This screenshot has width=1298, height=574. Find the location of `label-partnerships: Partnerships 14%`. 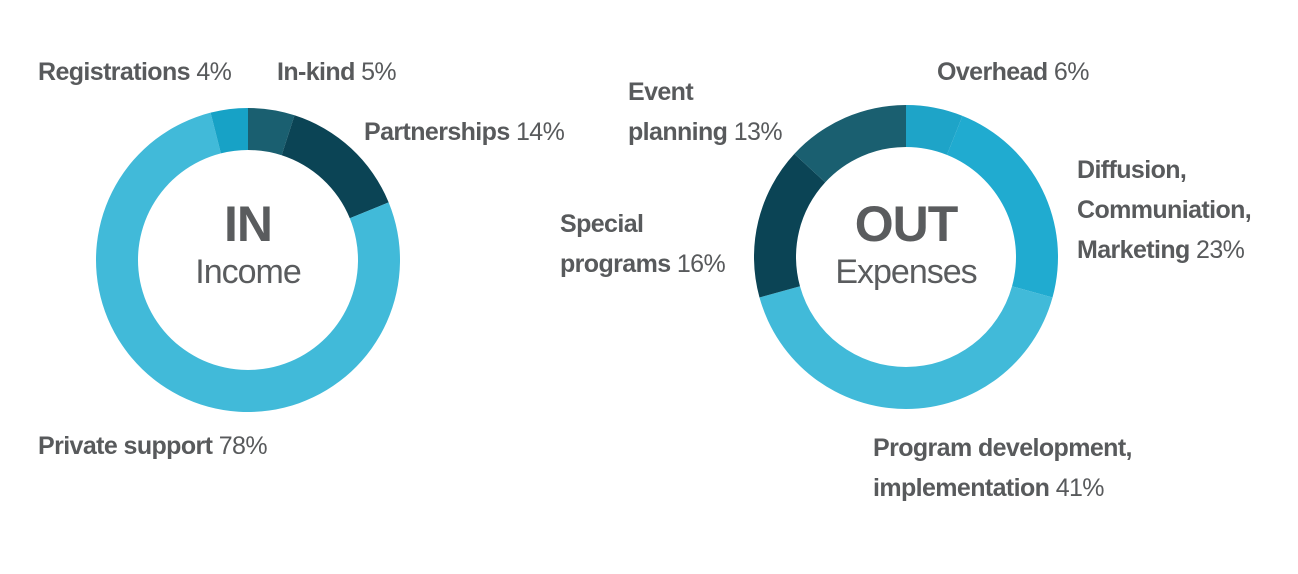

label-partnerships: Partnerships 14% is located at coordinates (464, 132).